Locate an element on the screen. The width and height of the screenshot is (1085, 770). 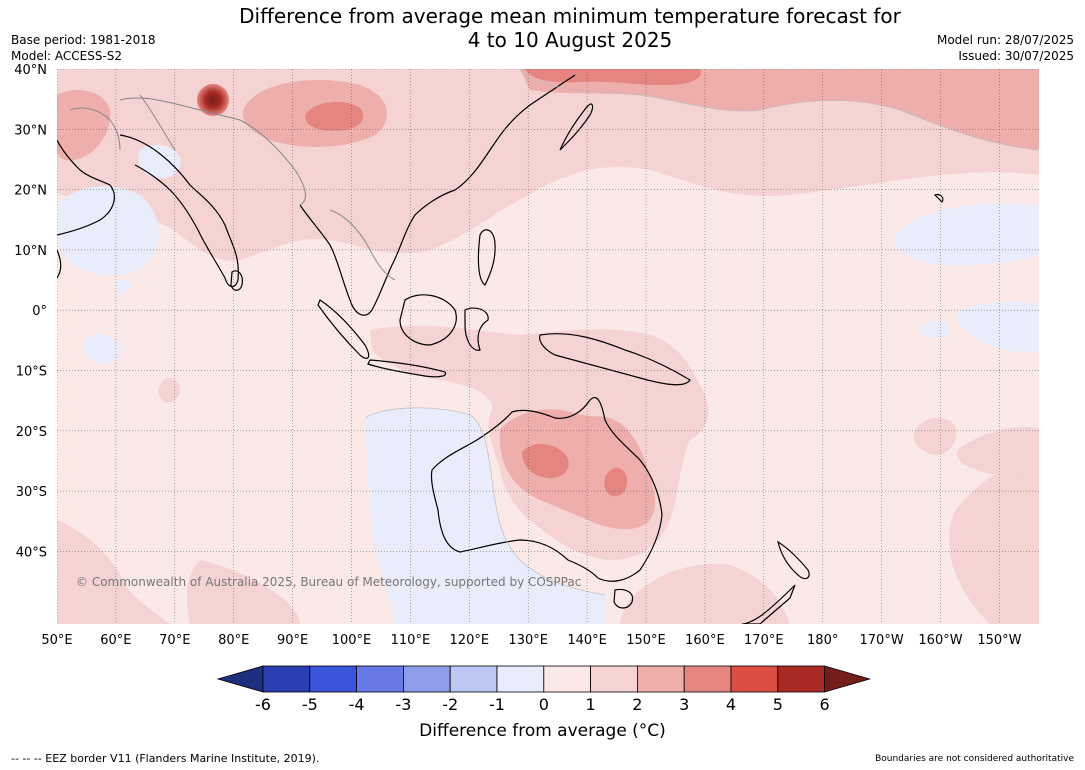
zone-pacific-cool-east is located at coordinates (997, 327).